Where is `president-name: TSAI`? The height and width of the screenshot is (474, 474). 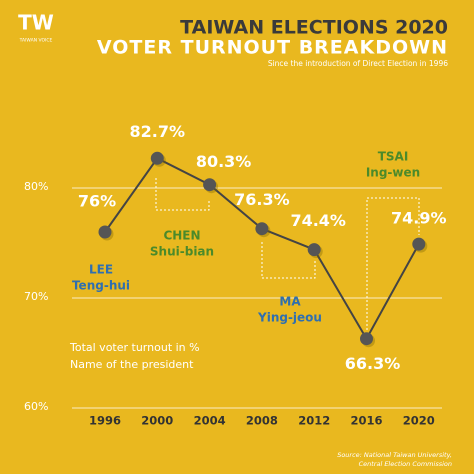 president-name: TSAI is located at coordinates (393, 157).